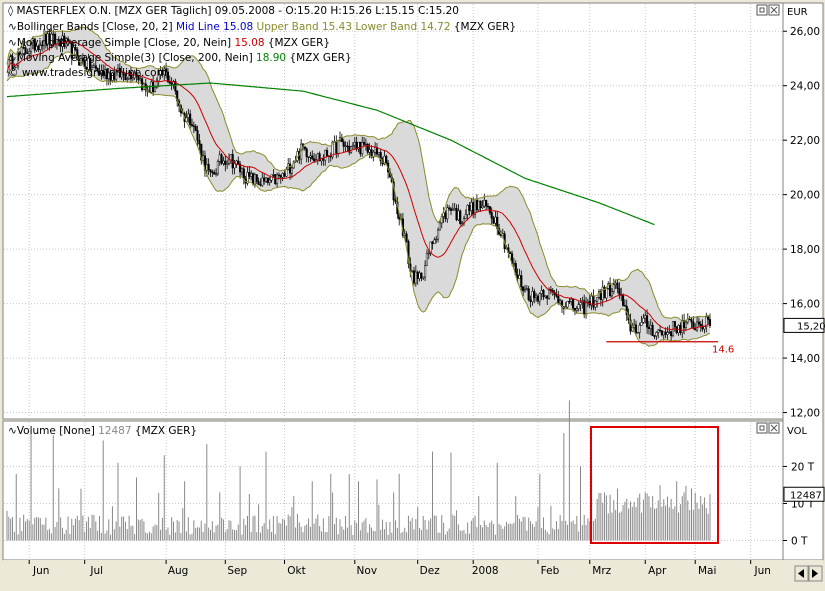 Image resolution: width=825 pixels, height=591 pixels. What do you see at coordinates (485, 27) in the screenshot?
I see `bb-legend-tail: {MZX GER}` at bounding box center [485, 27].